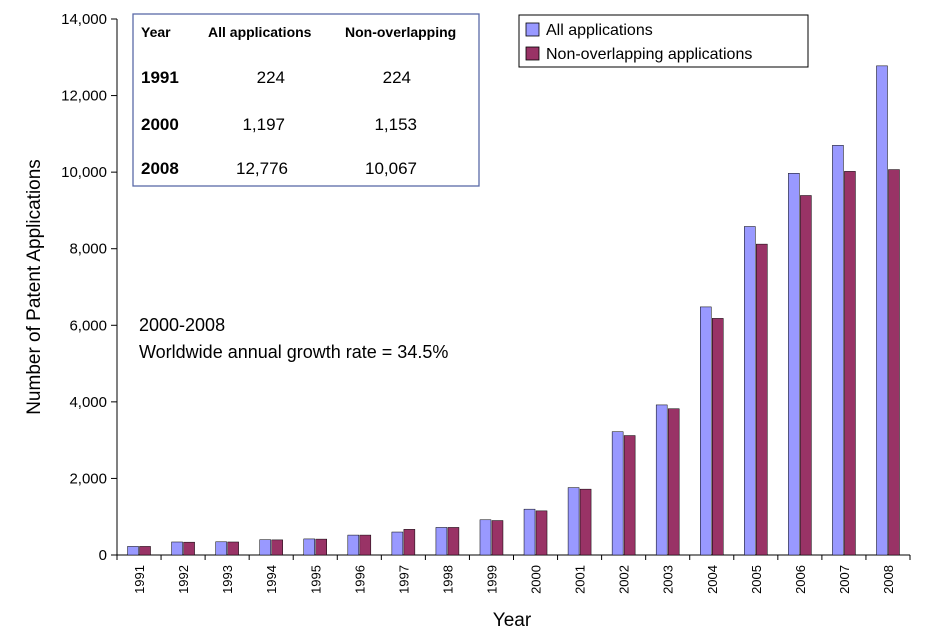 The width and height of the screenshot is (943, 641). Describe the element at coordinates (532, 53) in the screenshot. I see `legend-swatch-non-overlapping` at that location.